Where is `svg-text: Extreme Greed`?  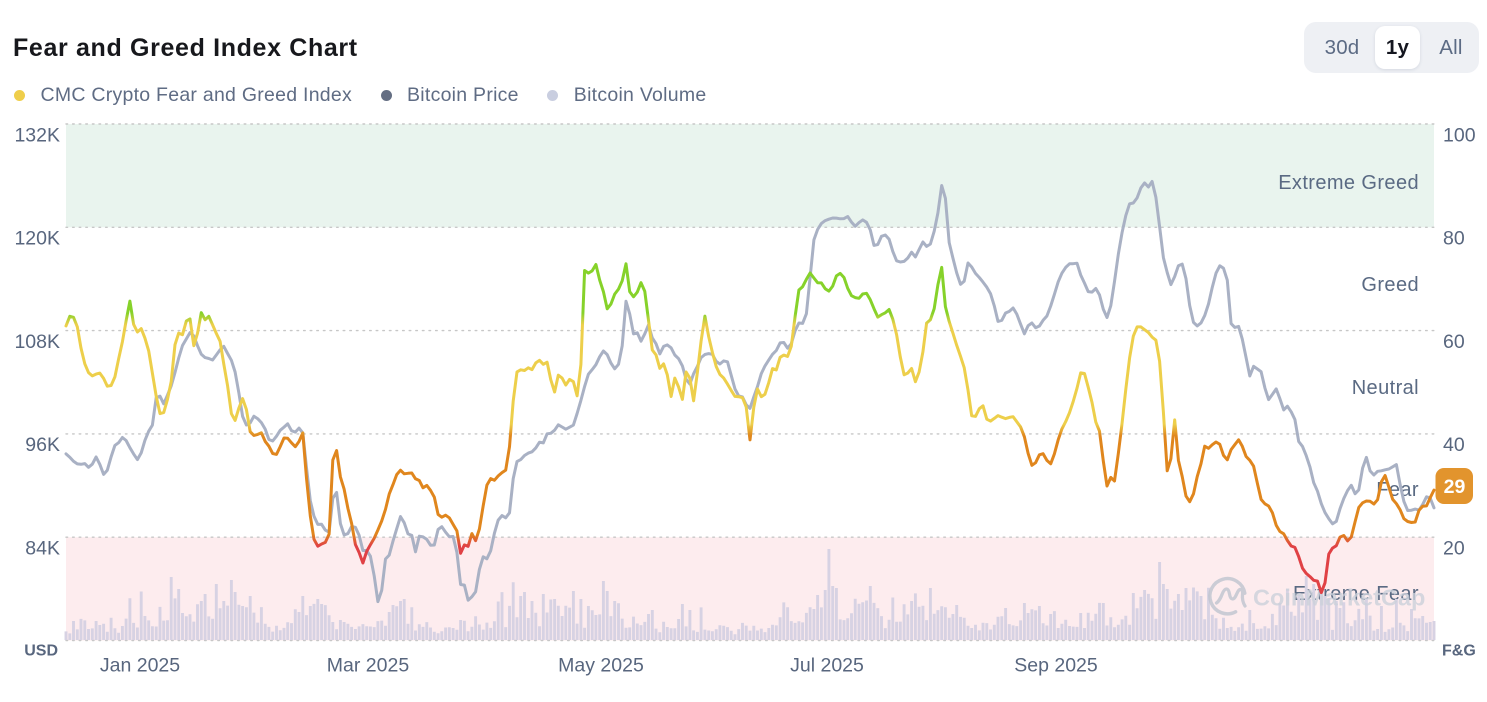
svg-text: Extreme Greed is located at coordinates (1348, 183).